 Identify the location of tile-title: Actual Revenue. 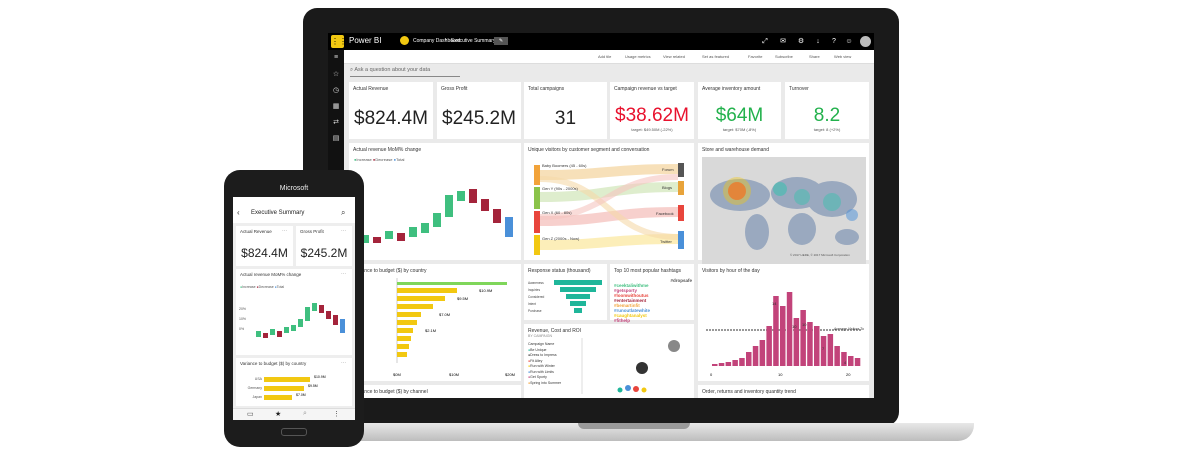
(256, 231).